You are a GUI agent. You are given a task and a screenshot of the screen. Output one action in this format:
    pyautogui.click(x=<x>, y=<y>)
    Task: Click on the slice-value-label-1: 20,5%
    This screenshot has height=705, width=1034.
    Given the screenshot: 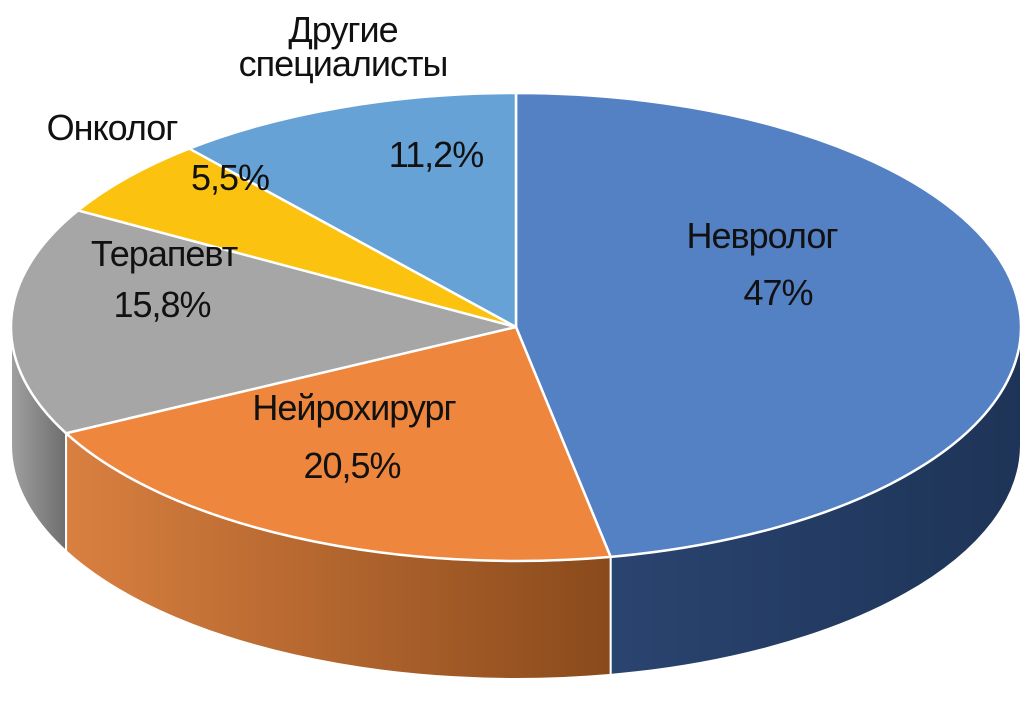 What is the action you would take?
    pyautogui.click(x=351, y=465)
    